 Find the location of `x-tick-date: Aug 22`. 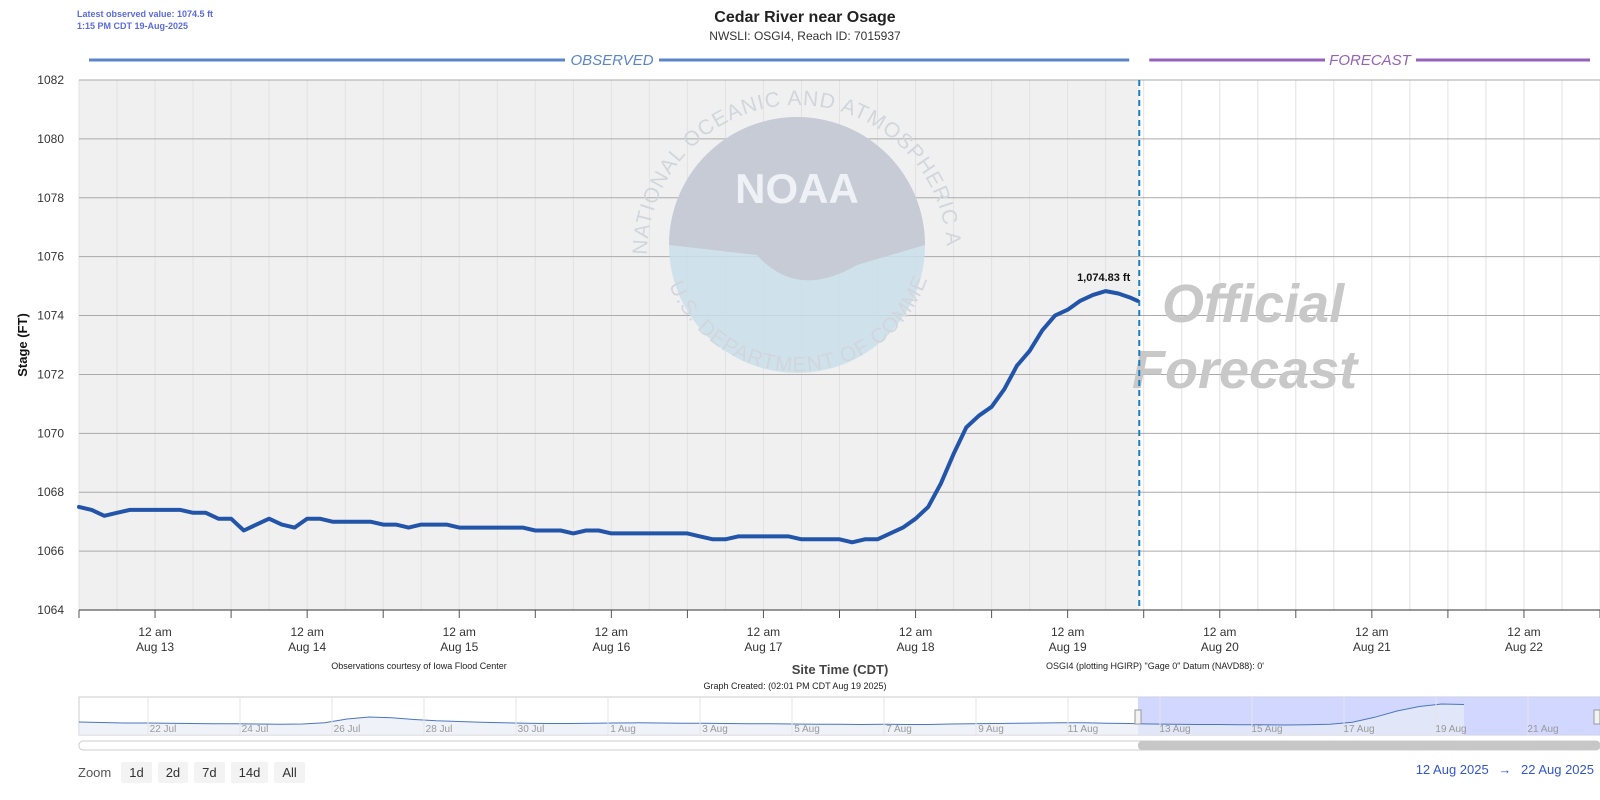

x-tick-date: Aug 22 is located at coordinates (1524, 647).